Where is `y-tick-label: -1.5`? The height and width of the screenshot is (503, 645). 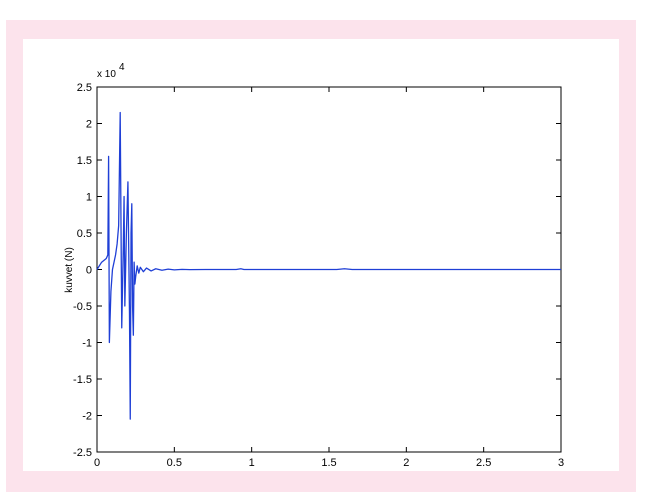
y-tick-label: -1.5 is located at coordinates (82, 380).